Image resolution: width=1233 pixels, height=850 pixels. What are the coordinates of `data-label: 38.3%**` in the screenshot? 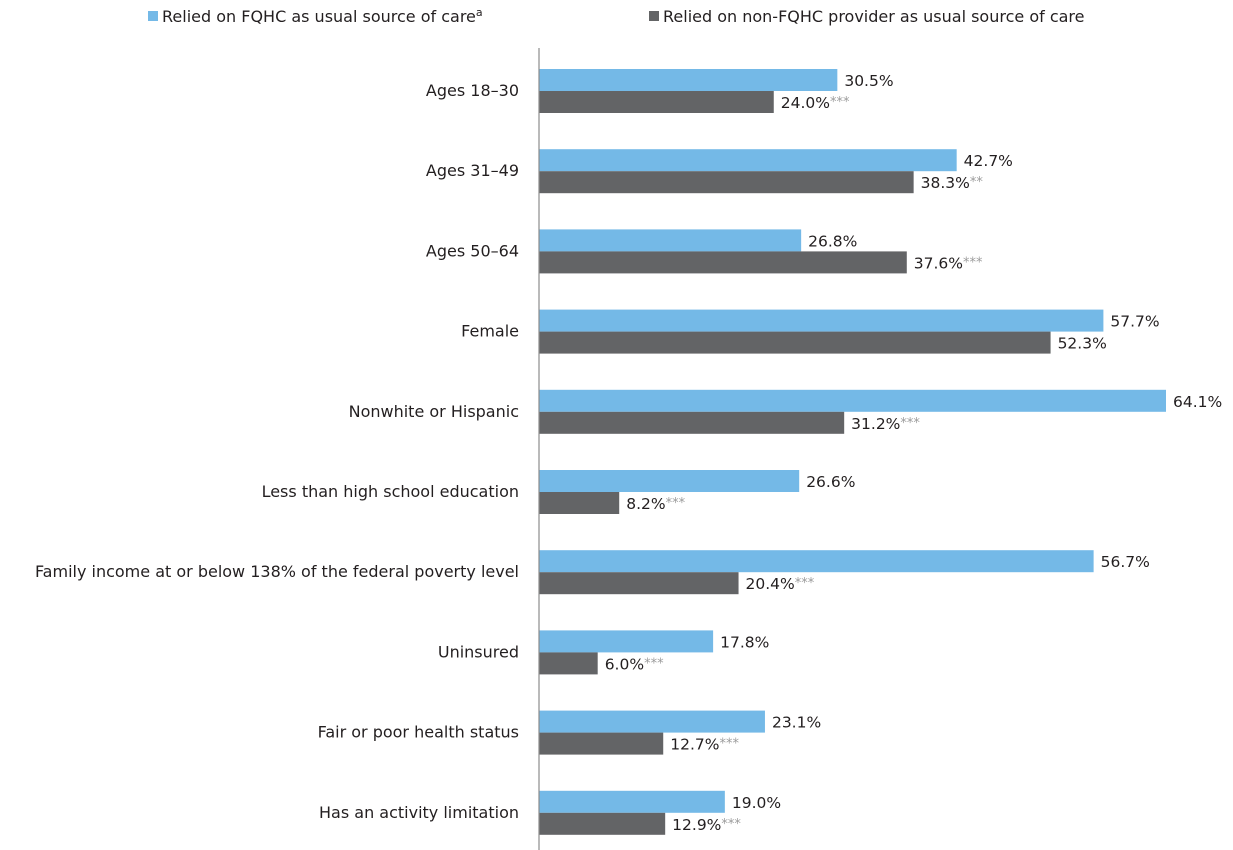 It's located at (952, 183).